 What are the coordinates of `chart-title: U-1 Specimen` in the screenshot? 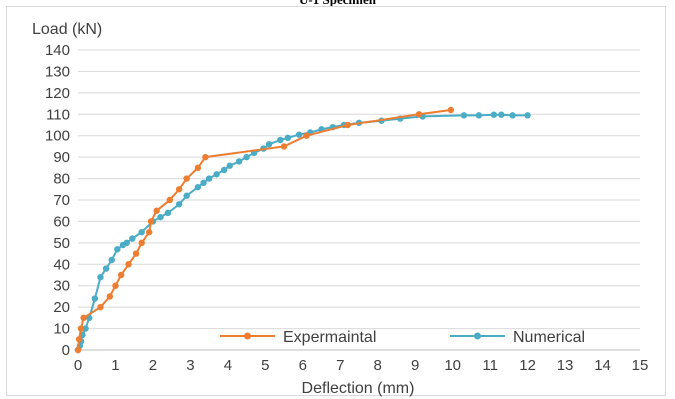 It's located at (337, 4).